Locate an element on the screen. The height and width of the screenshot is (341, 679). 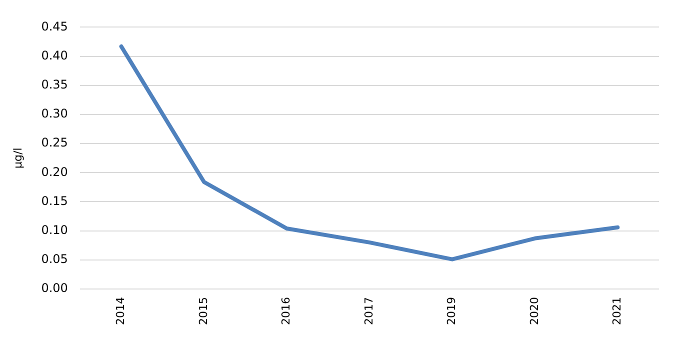
x-tick-label: 2021 is located at coordinates (617, 311).